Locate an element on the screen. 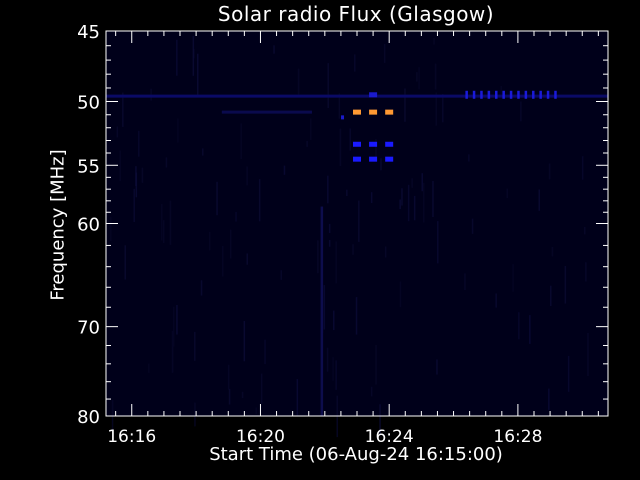 This screenshot has height=480, width=640. chart-title: Solar radio Flux (Glasgow) is located at coordinates (356, 14).